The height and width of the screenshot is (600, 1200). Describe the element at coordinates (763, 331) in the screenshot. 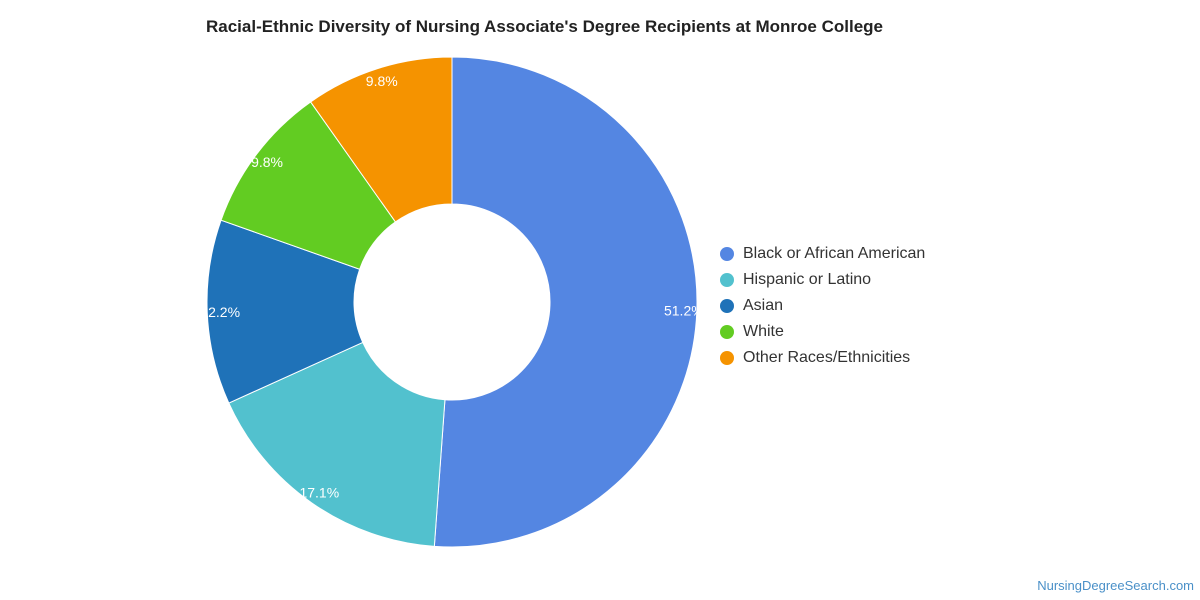

I see `legend-label: White` at that location.